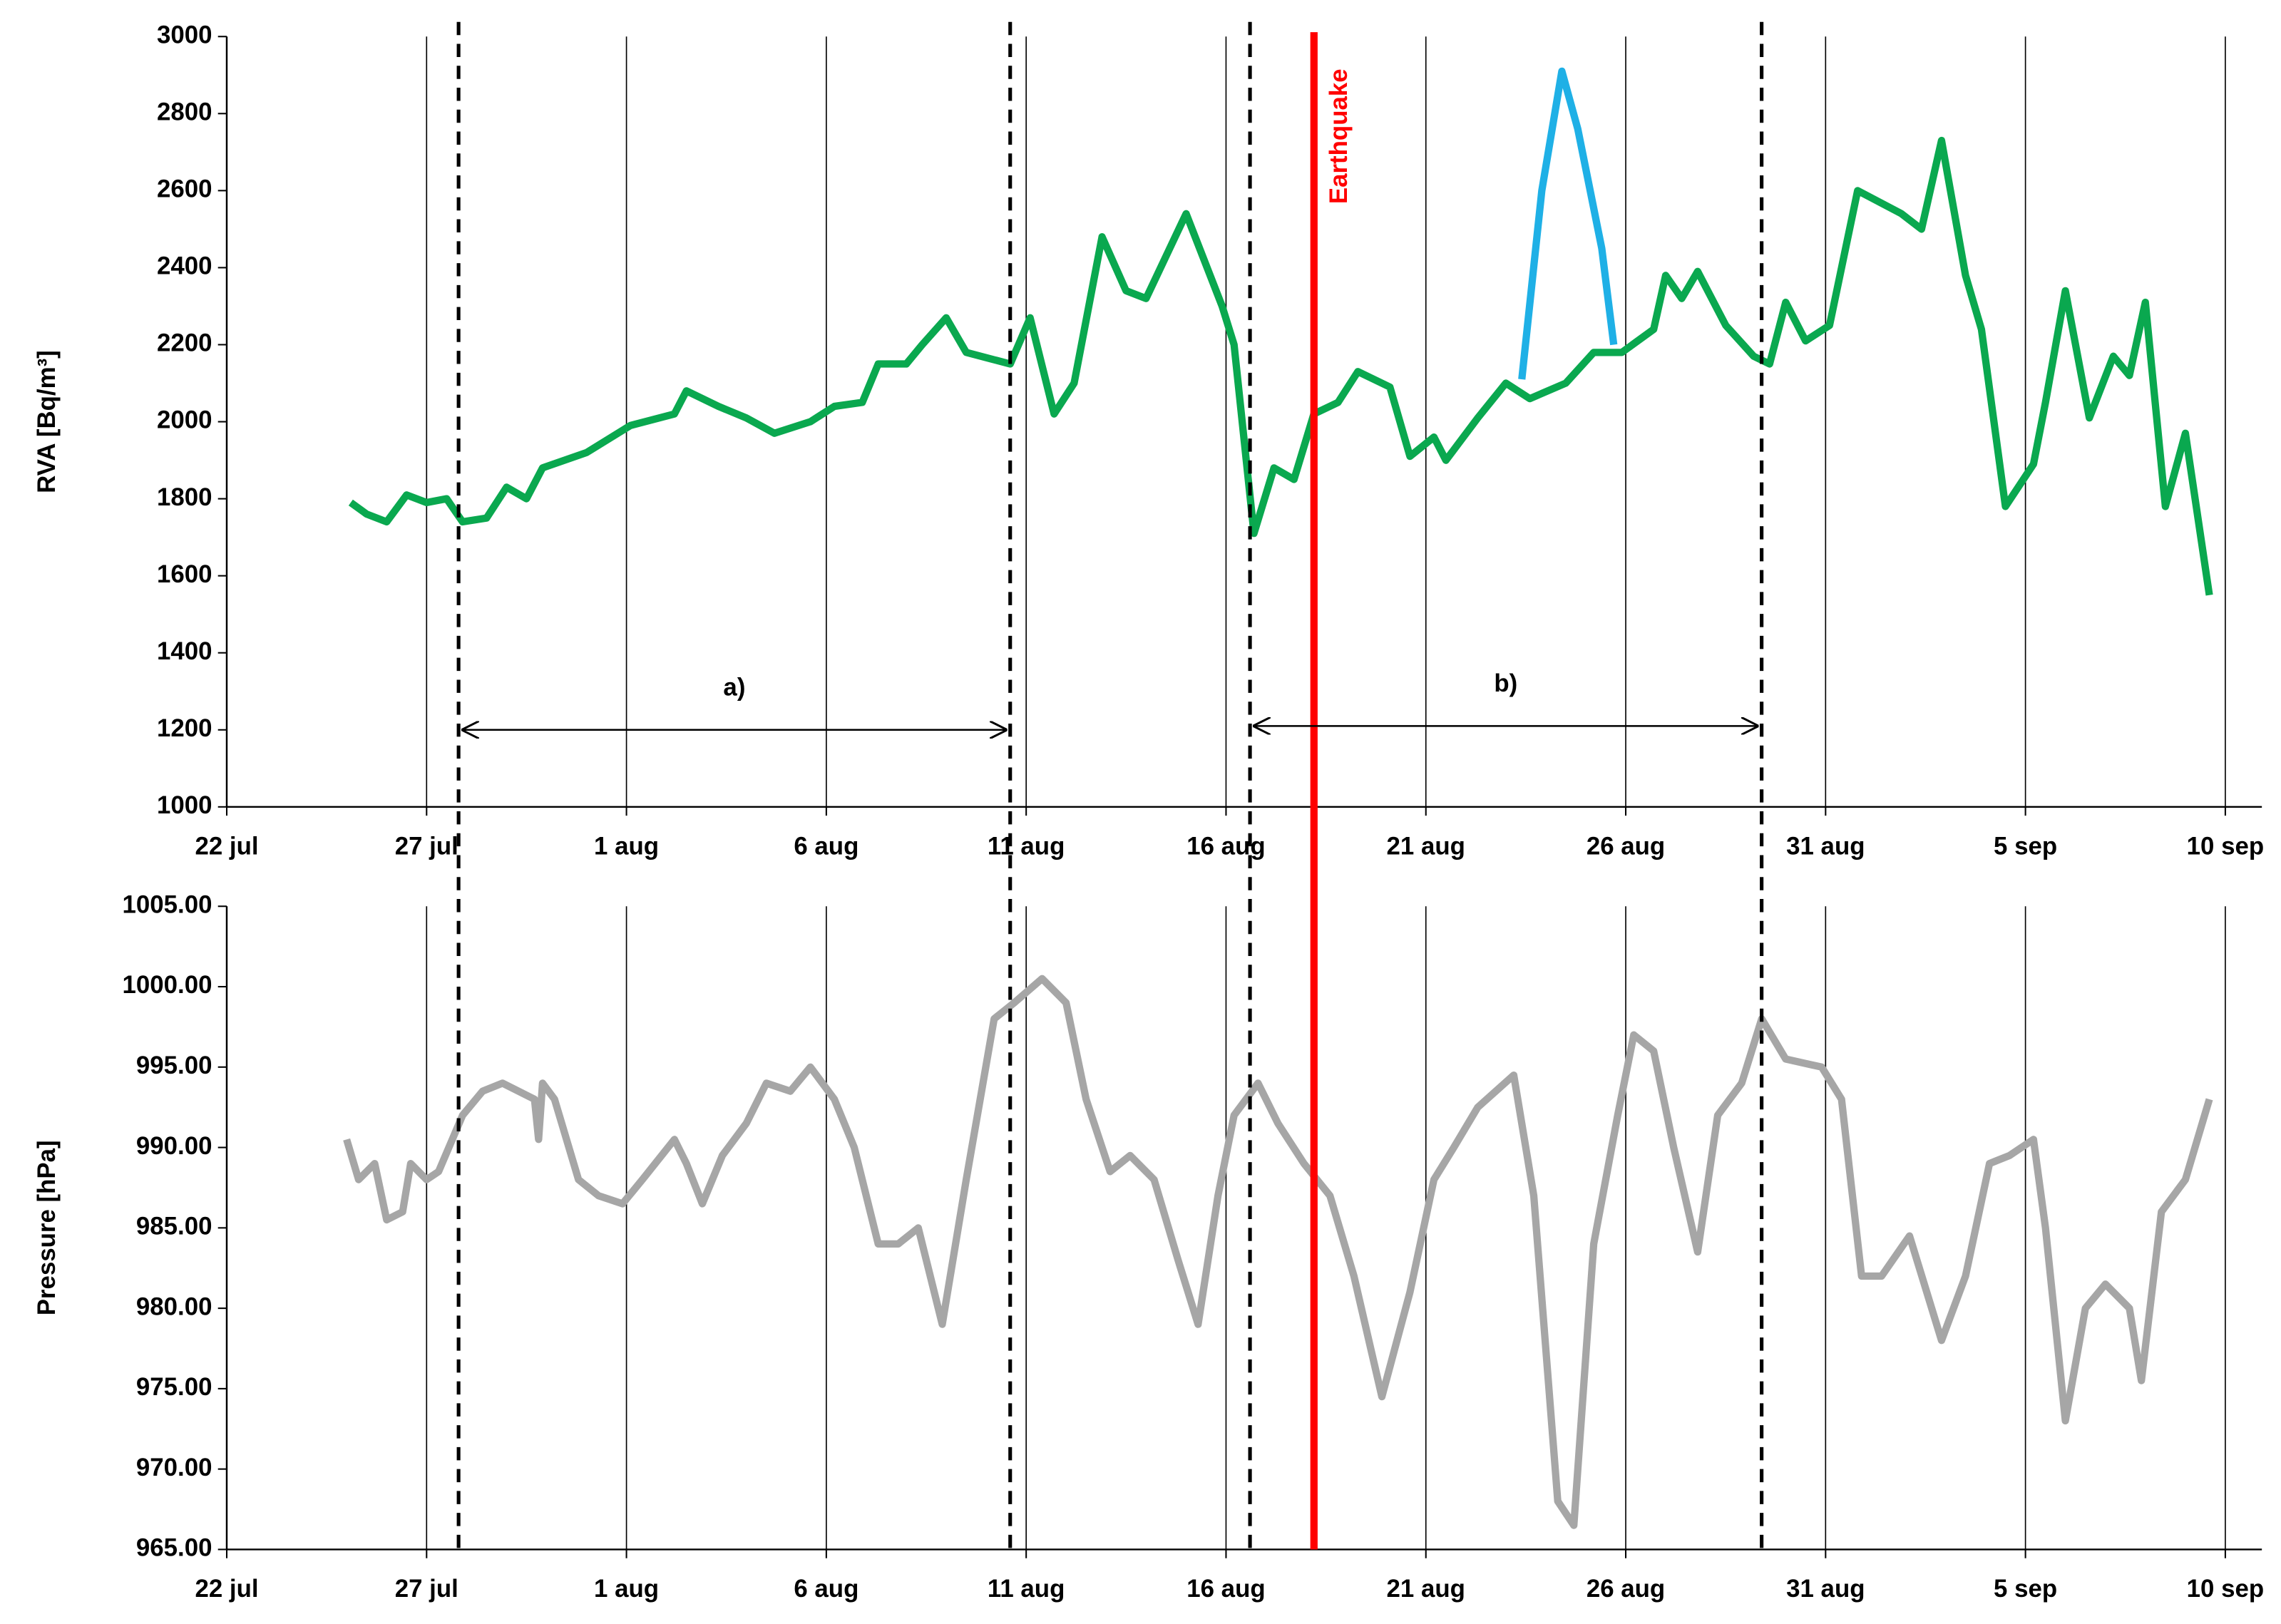  What do you see at coordinates (47, 1227) in the screenshot?
I see `y-axis-label: Pressure [hPa]` at bounding box center [47, 1227].